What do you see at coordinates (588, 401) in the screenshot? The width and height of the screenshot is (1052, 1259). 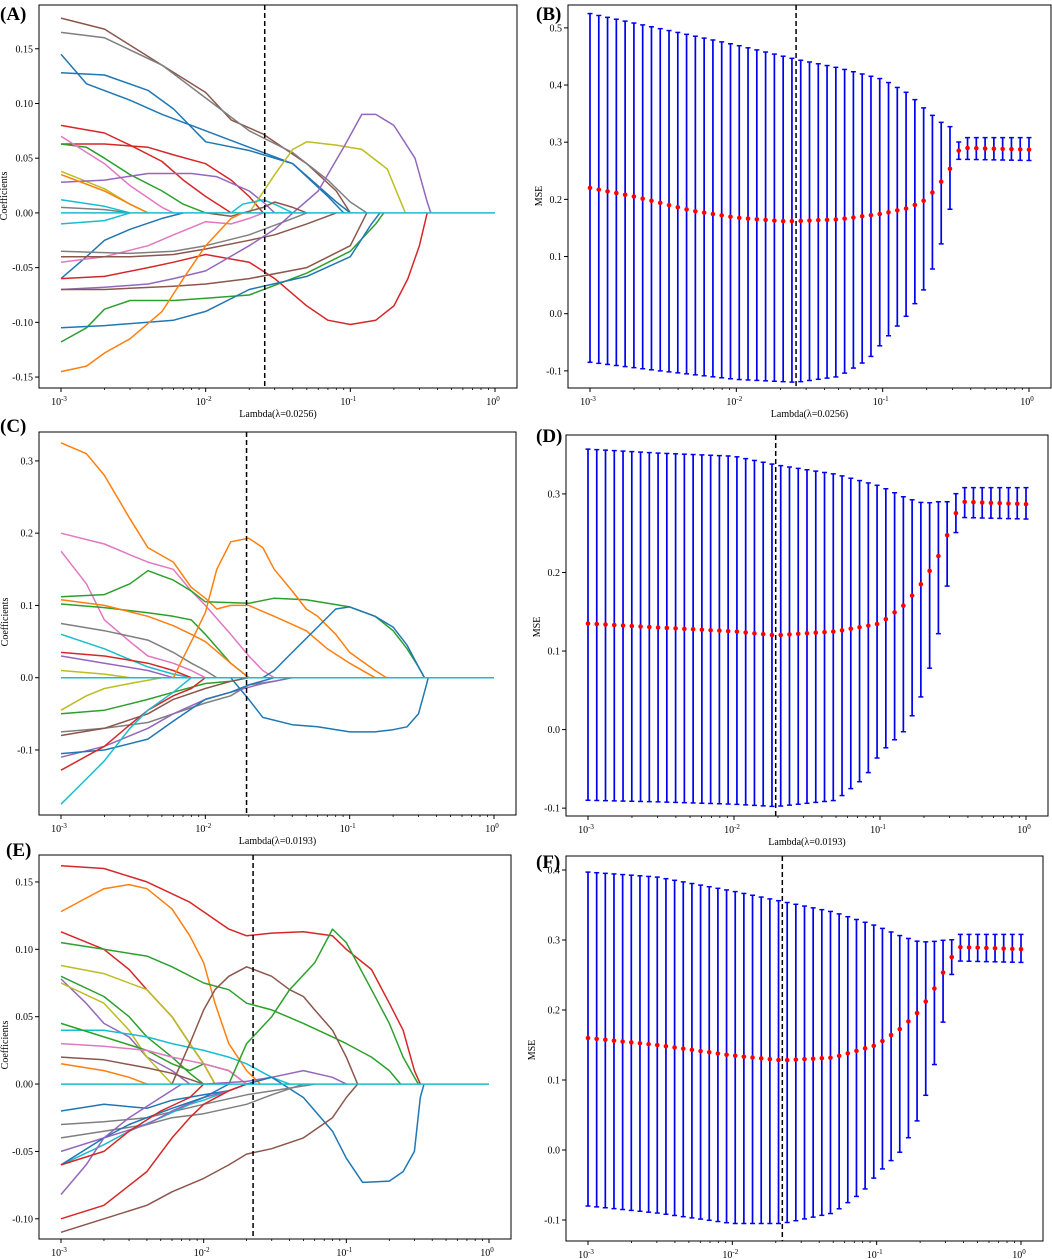 I see `panel-b-xtick-label: 10-3` at bounding box center [588, 401].